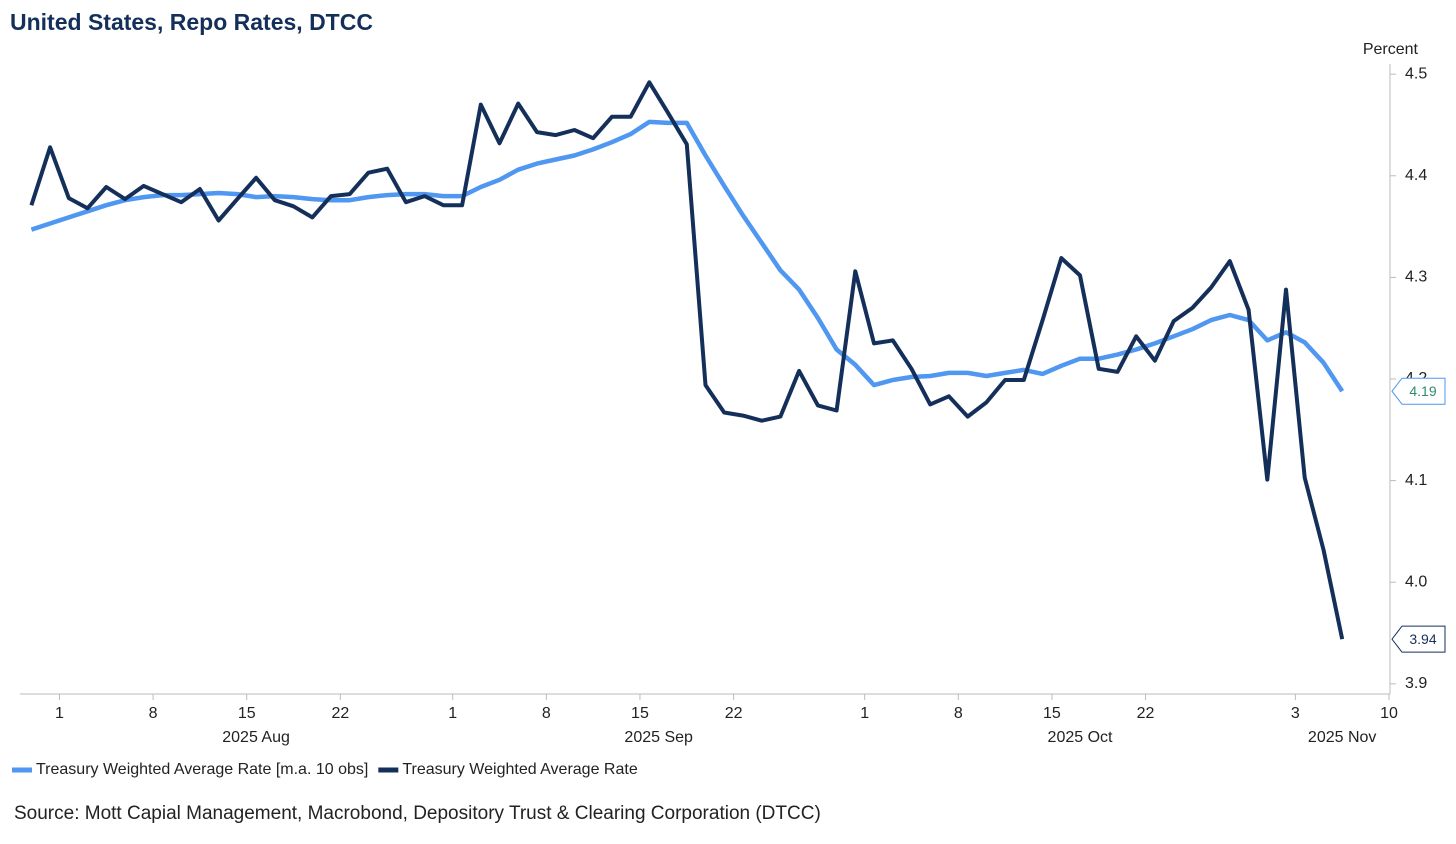 Image resolution: width=1456 pixels, height=844 pixels. Describe the element at coordinates (1295, 713) in the screenshot. I see `x-tick-label: 3` at that location.